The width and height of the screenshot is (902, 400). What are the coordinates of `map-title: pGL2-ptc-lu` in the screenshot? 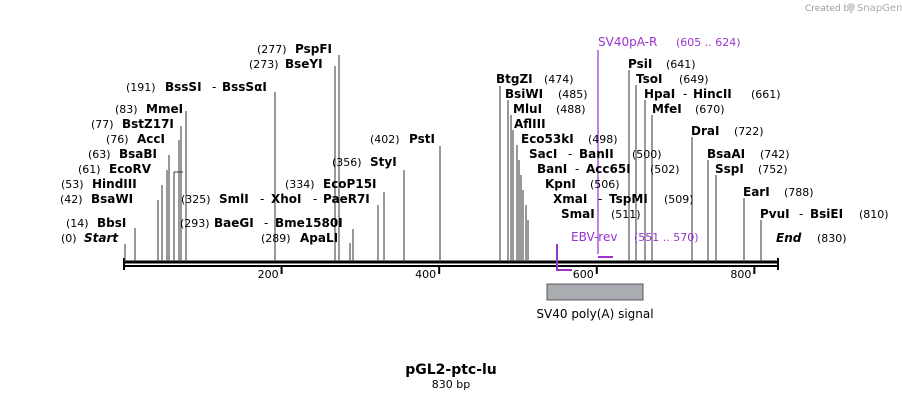 It's located at (451, 370).